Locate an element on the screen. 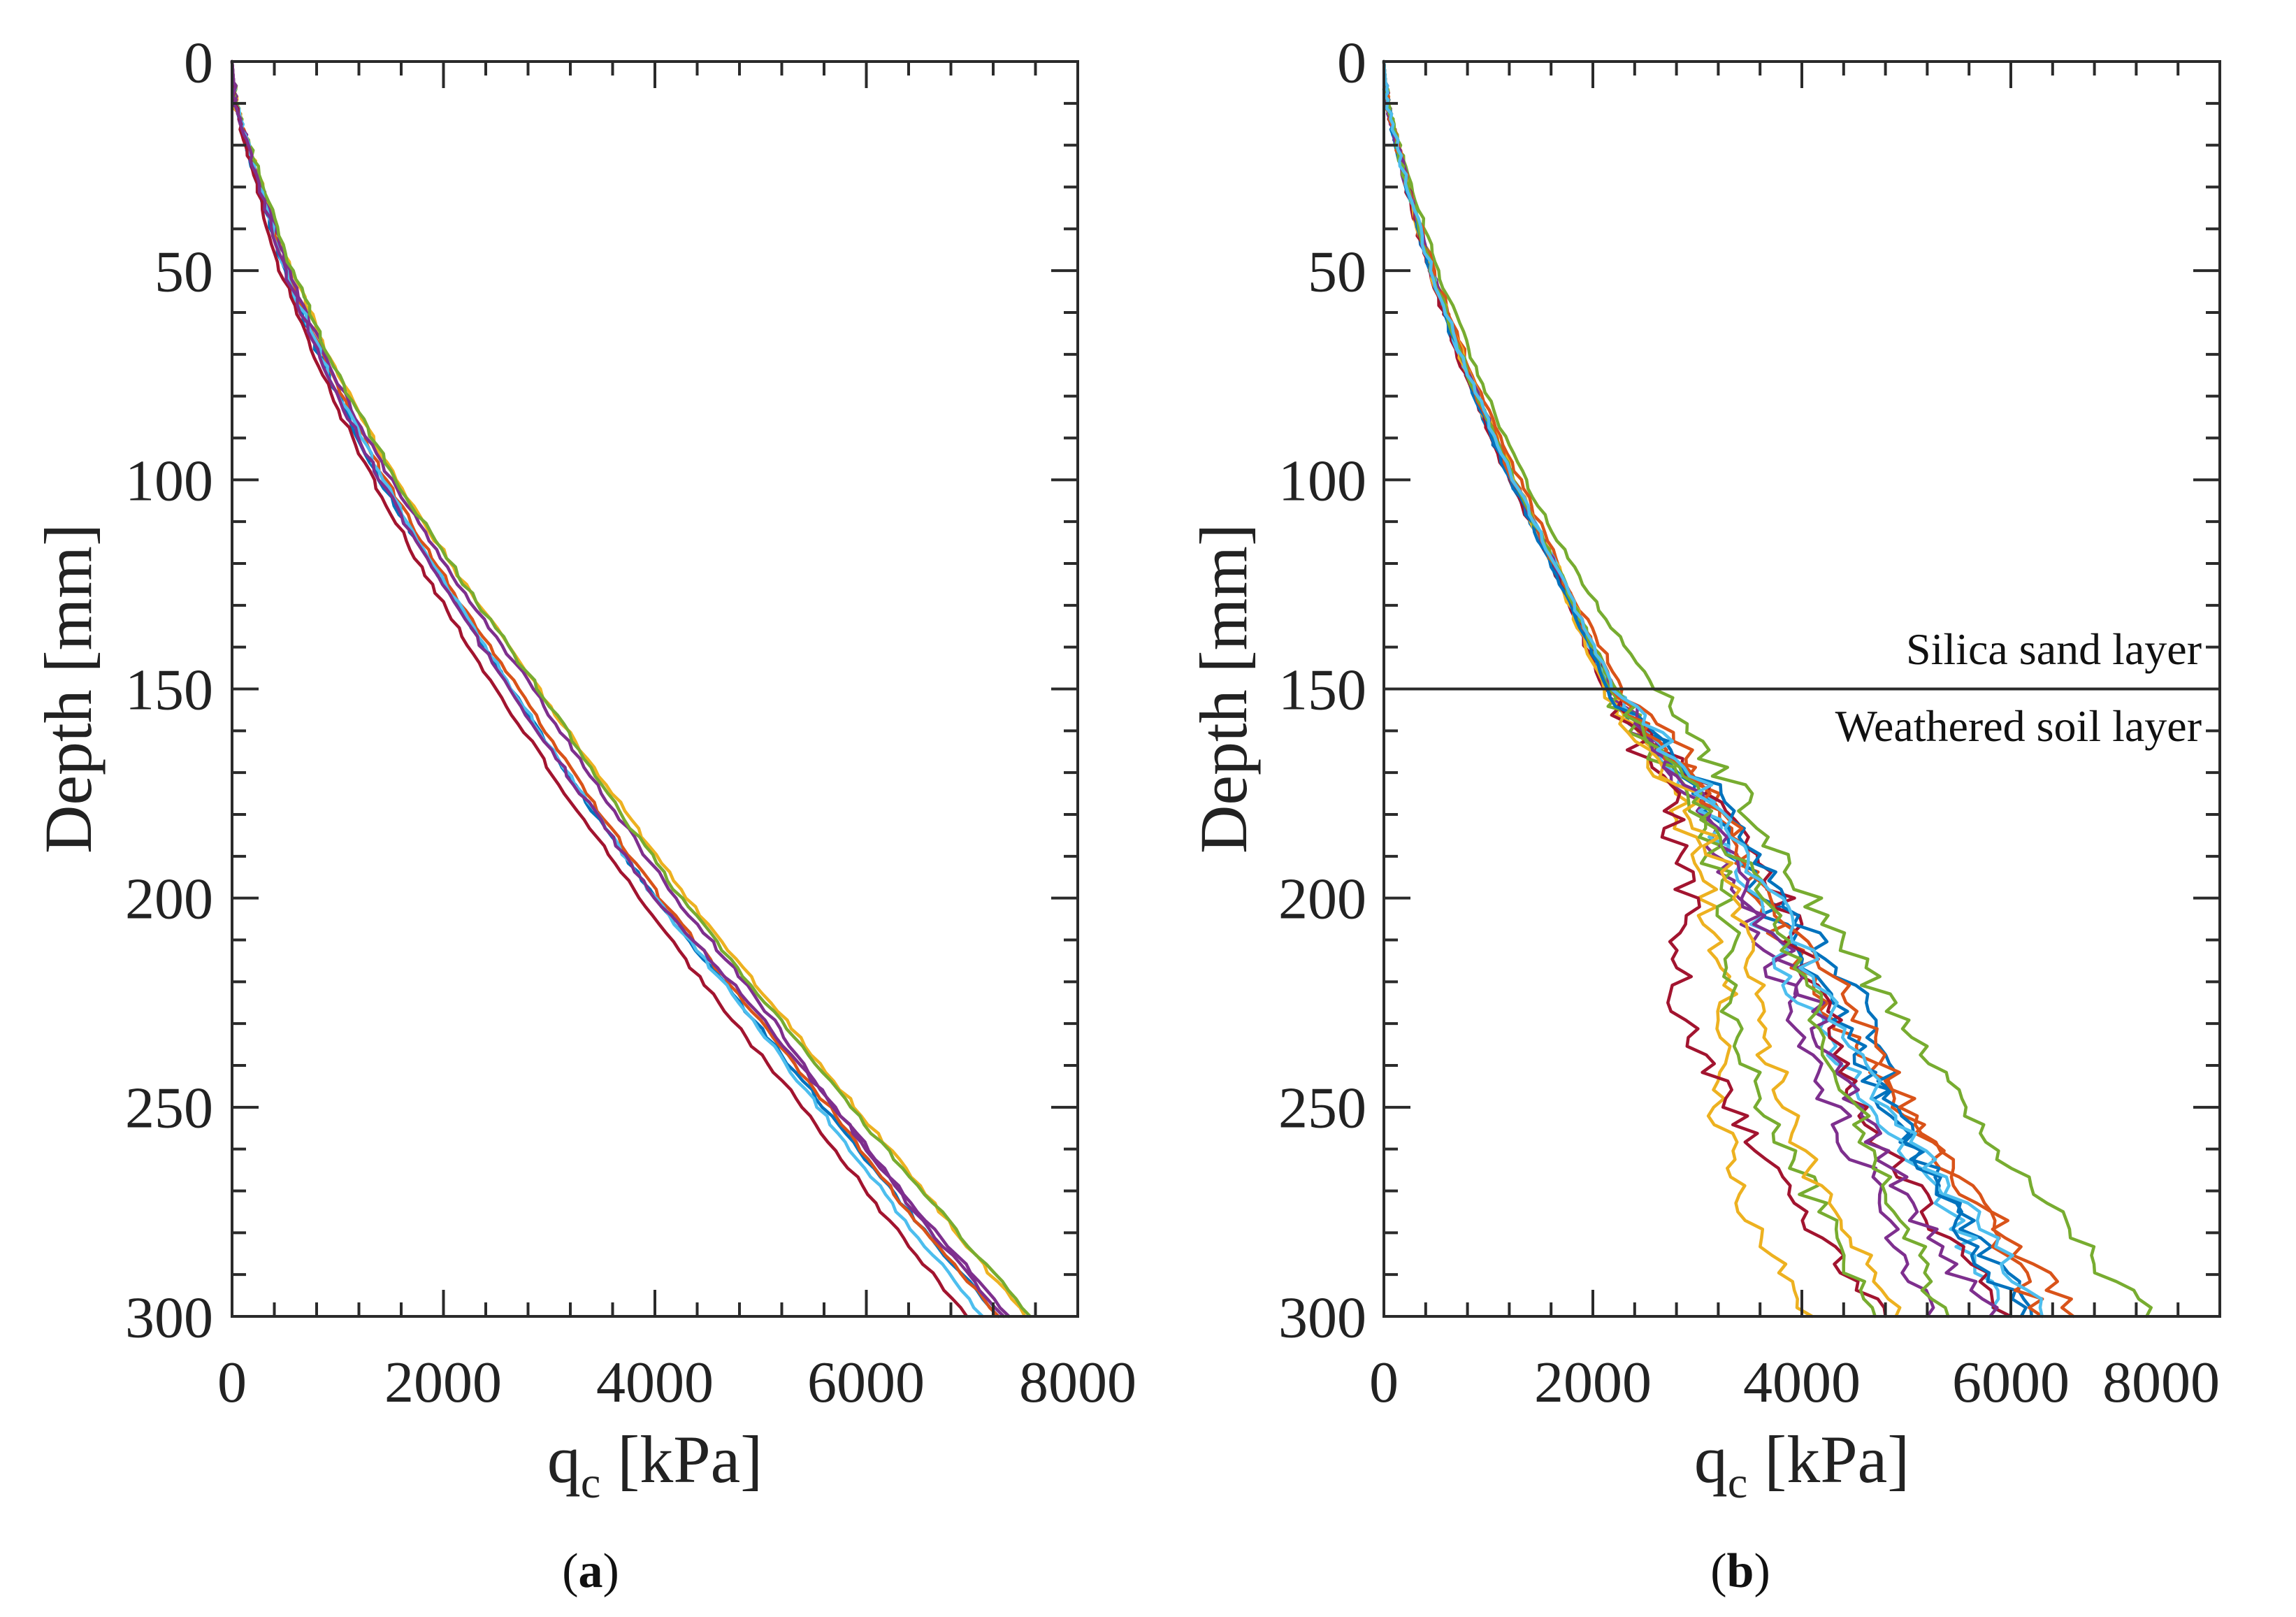 Image resolution: width=2296 pixels, height=1617 pixels. y-tick-labels-a: 0 50 100 150 200 250 300 is located at coordinates (169, 690).